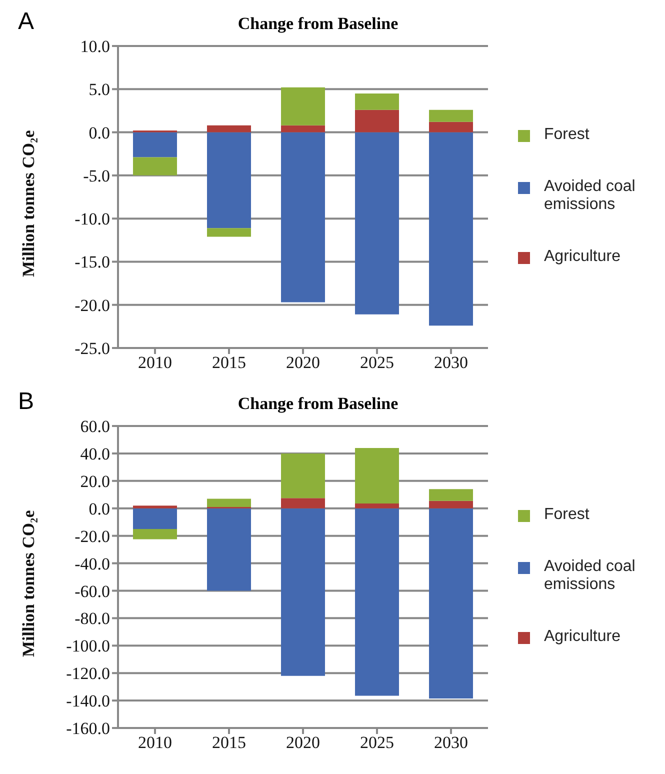 The width and height of the screenshot is (665, 774). What do you see at coordinates (92, 219) in the screenshot?
I see `y-tick-label: -10.0` at bounding box center [92, 219].